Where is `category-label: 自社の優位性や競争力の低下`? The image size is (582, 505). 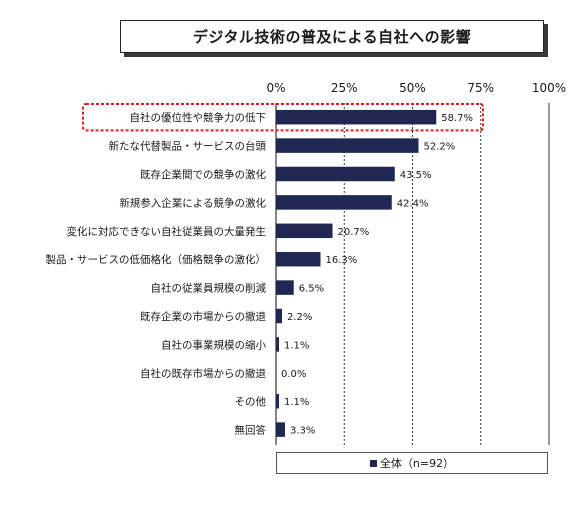 category-label: 自社の優位性や競争力の低下 is located at coordinates (198, 117).